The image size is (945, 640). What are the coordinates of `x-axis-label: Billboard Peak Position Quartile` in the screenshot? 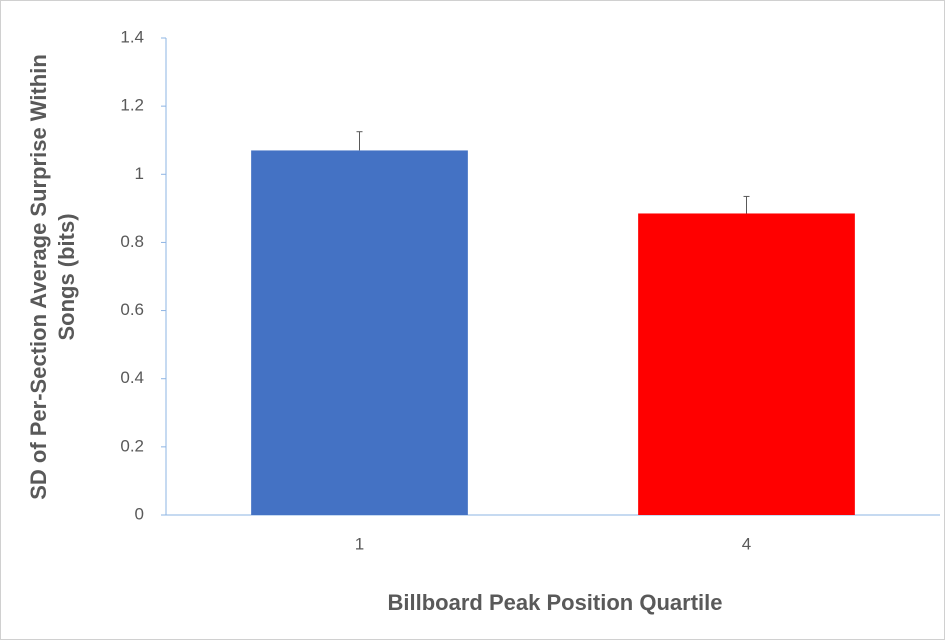 It's located at (555, 602).